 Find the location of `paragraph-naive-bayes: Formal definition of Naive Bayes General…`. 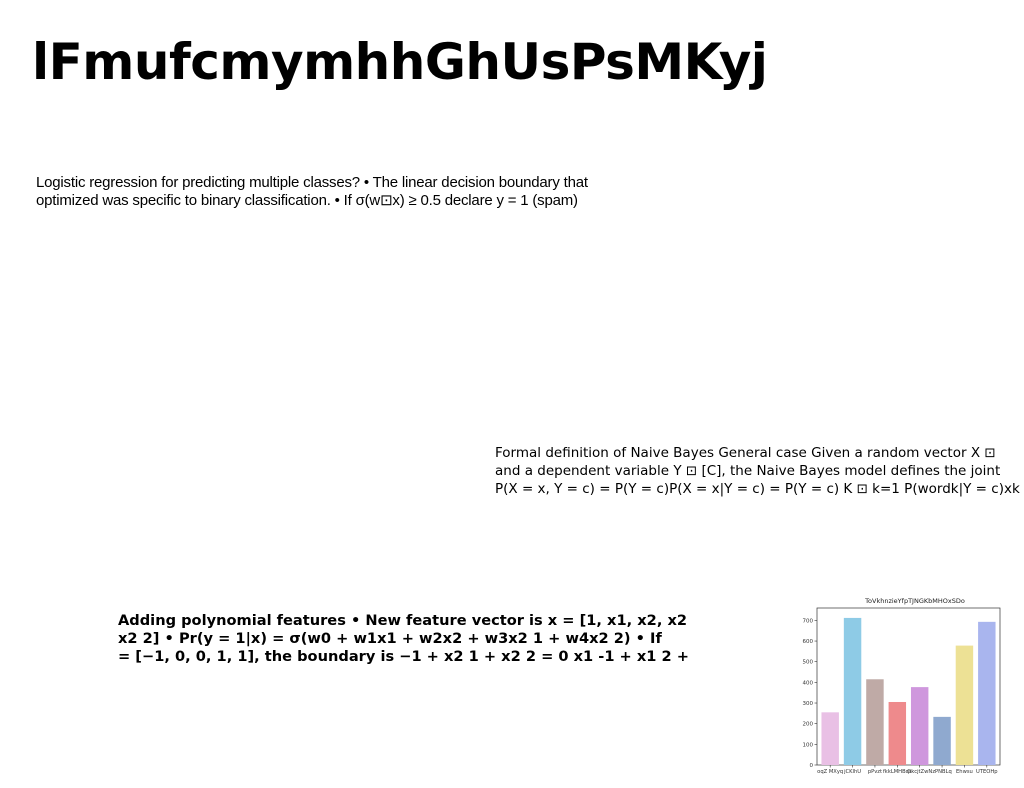

paragraph-naive-bayes: Formal definition of Naive Bayes General… is located at coordinates (757, 471).